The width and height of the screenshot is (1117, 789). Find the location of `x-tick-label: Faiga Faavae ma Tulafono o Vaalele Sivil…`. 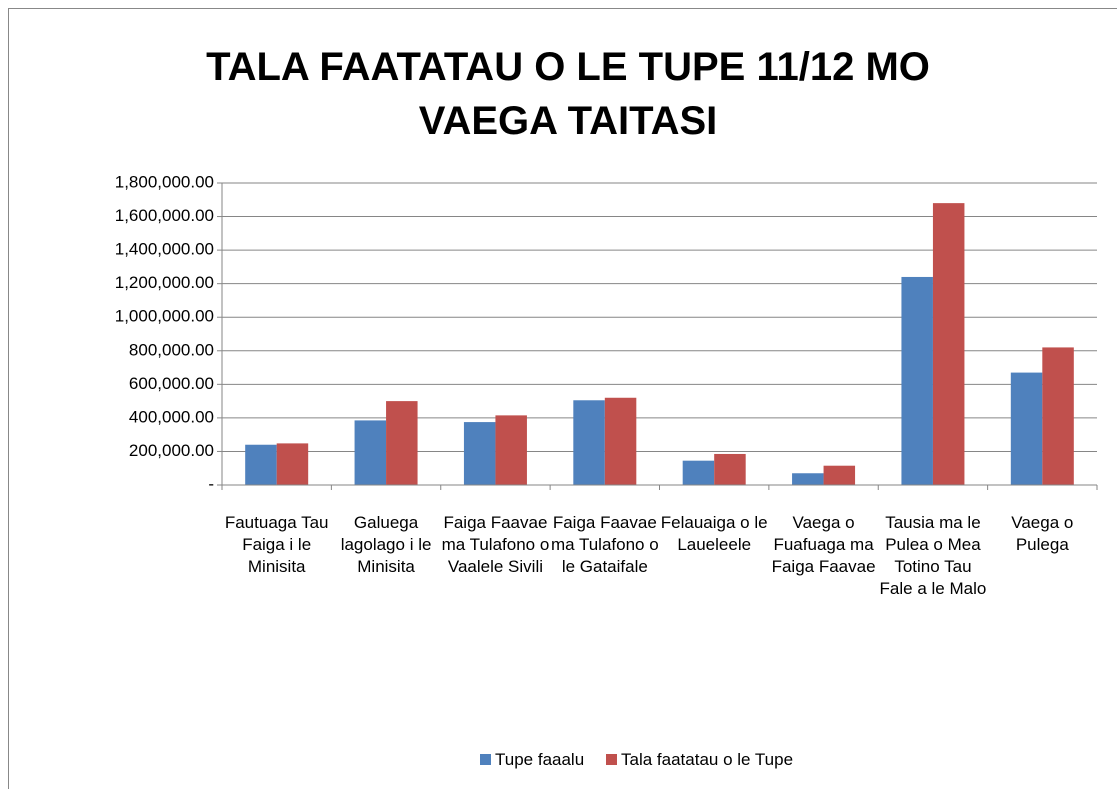

x-tick-label: Faiga Faavae ma Tulafono o Vaalele Sivil… is located at coordinates (495, 544).